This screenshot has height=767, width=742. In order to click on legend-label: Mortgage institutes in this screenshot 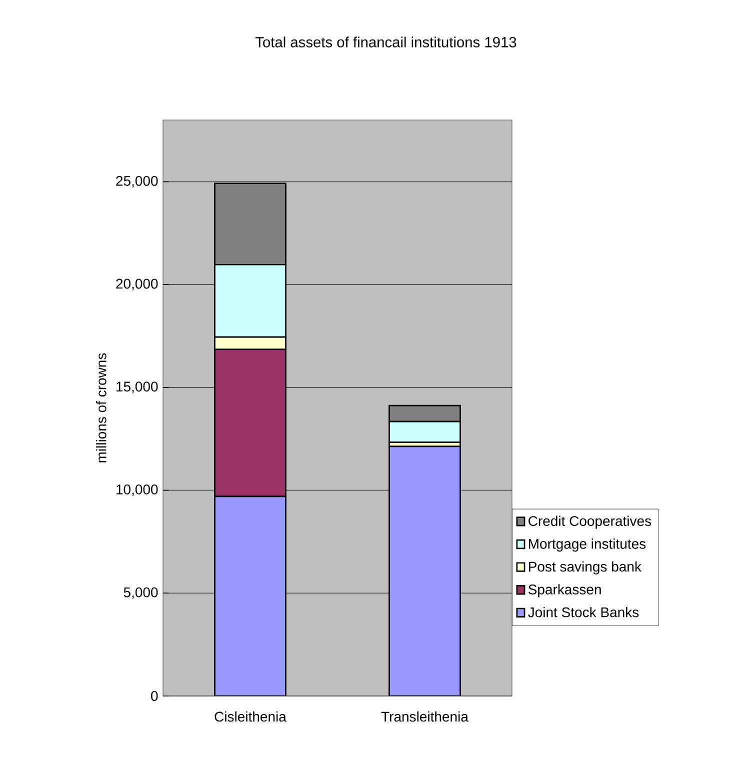, I will do `click(587, 545)`.